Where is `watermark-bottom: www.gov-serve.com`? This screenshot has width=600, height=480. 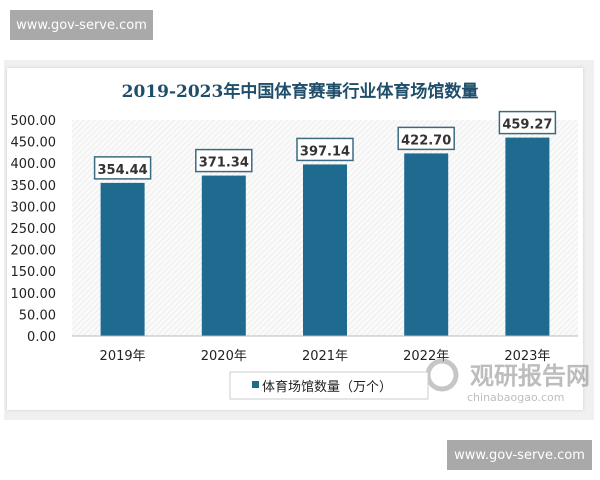 watermark-bottom: www.gov-serve.com is located at coordinates (519, 455).